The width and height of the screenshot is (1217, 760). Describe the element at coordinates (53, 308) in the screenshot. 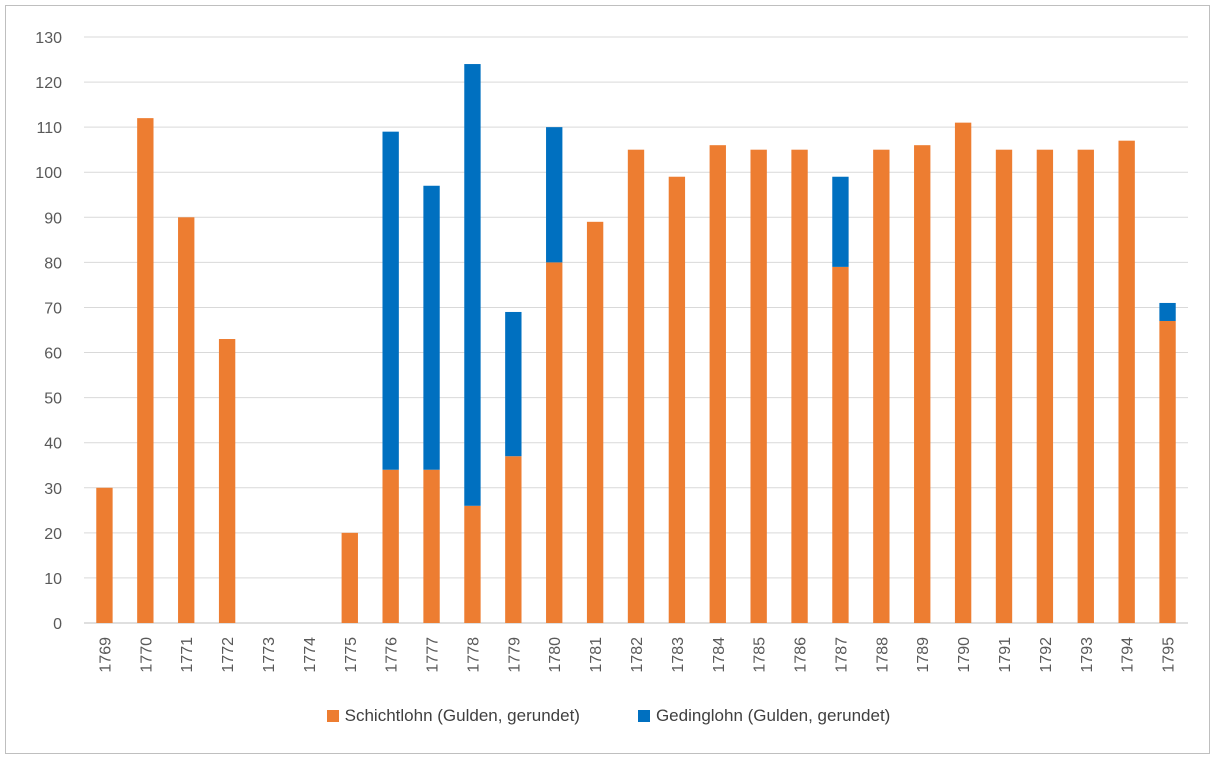

I see `y-tick-label: 70` at that location.